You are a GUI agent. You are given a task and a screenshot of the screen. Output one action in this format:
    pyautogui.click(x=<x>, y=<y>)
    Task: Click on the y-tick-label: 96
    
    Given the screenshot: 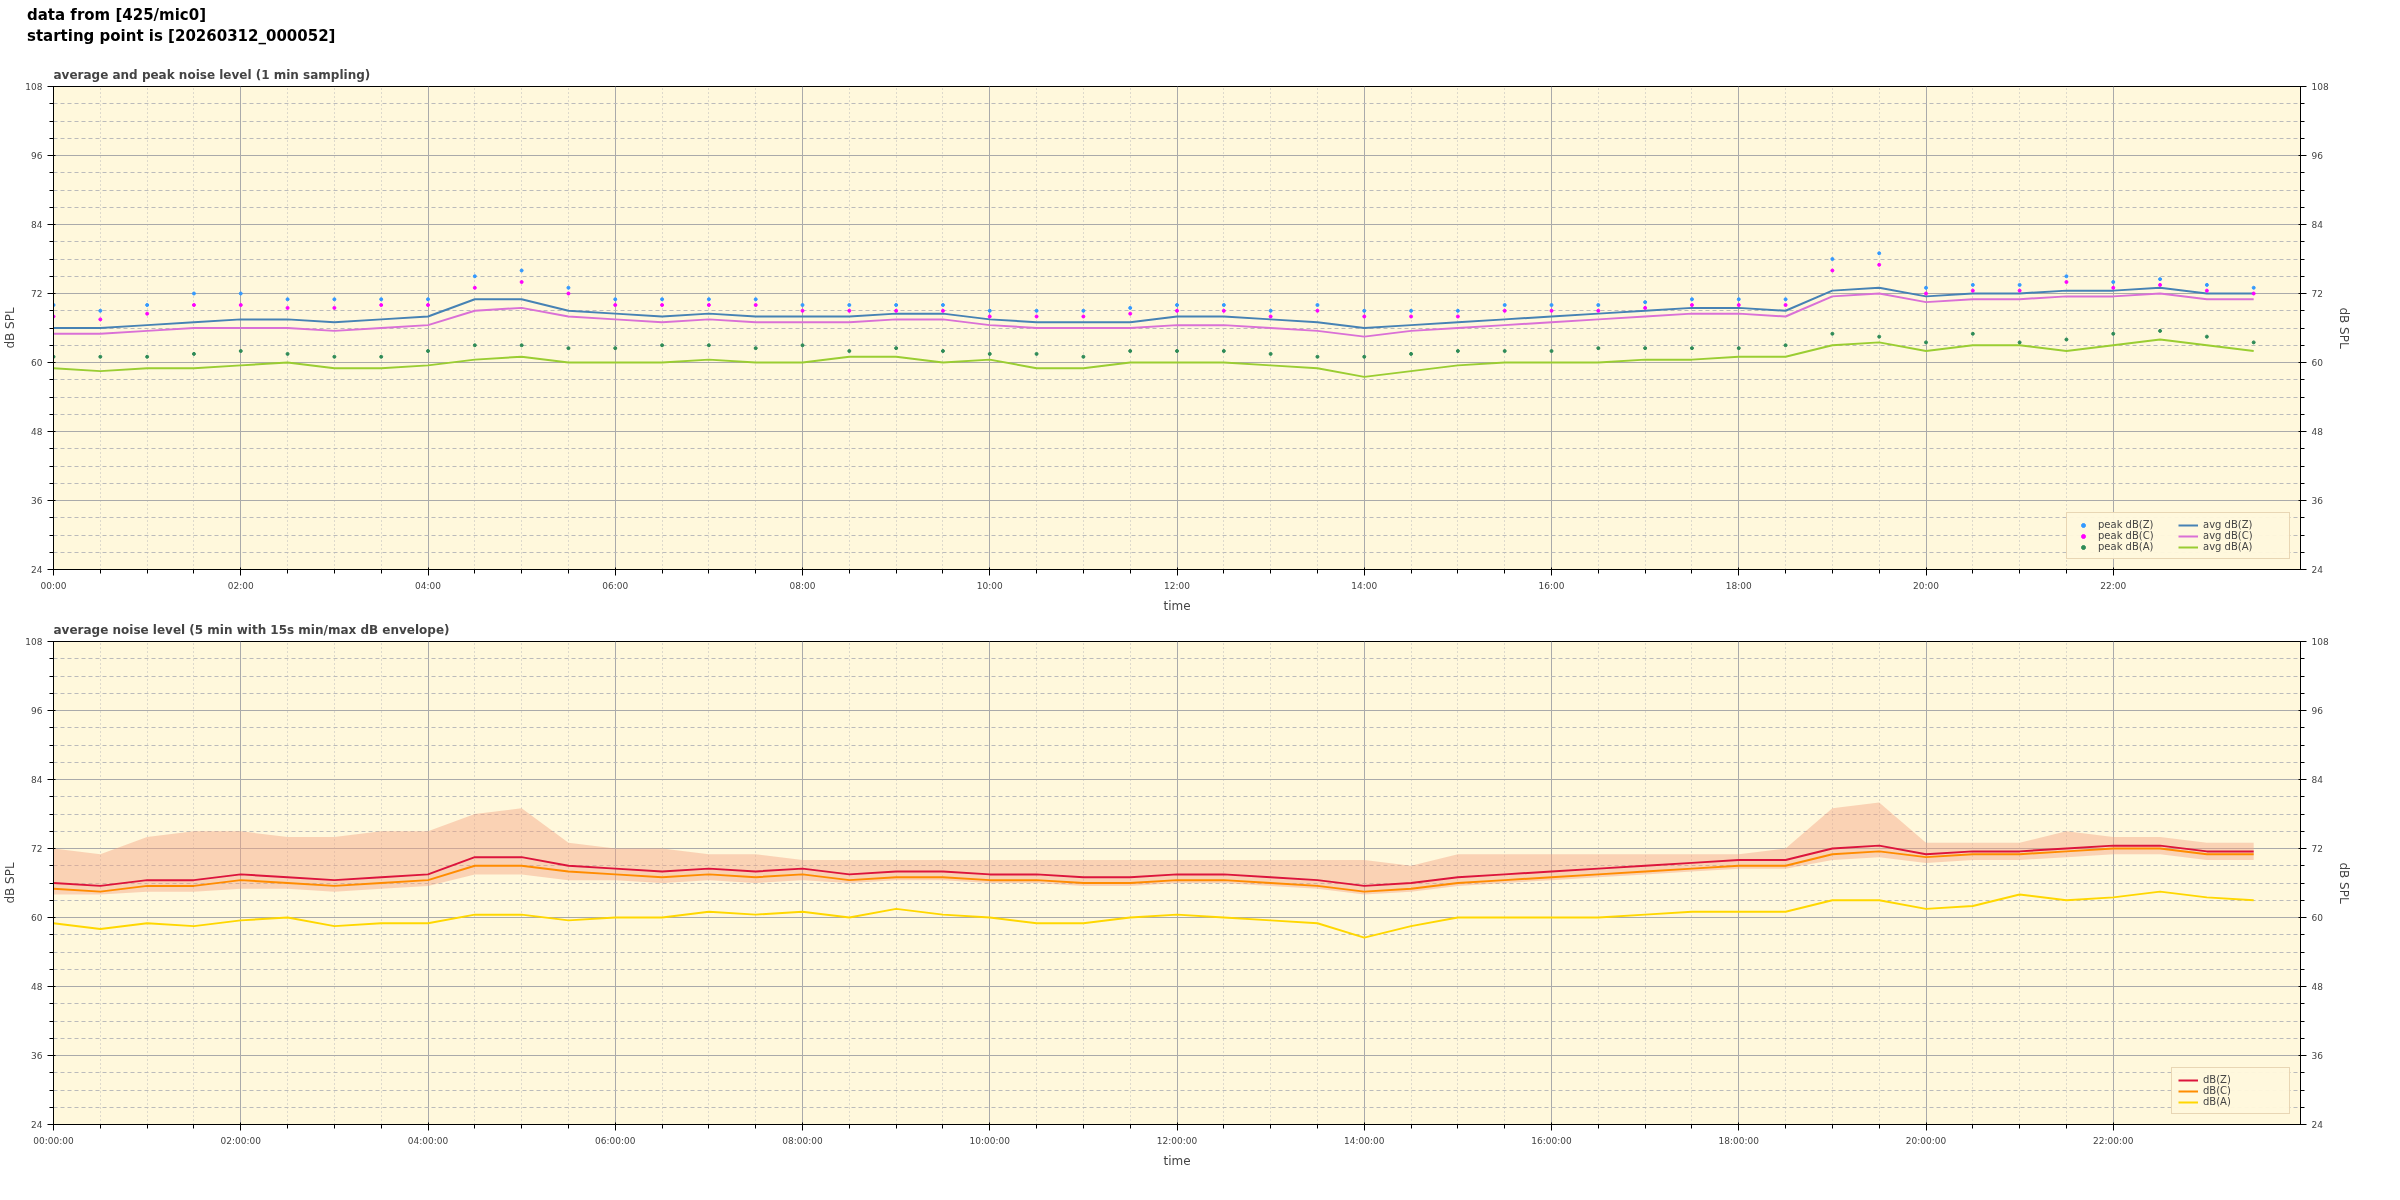 What is the action you would take?
    pyautogui.click(x=37, y=711)
    